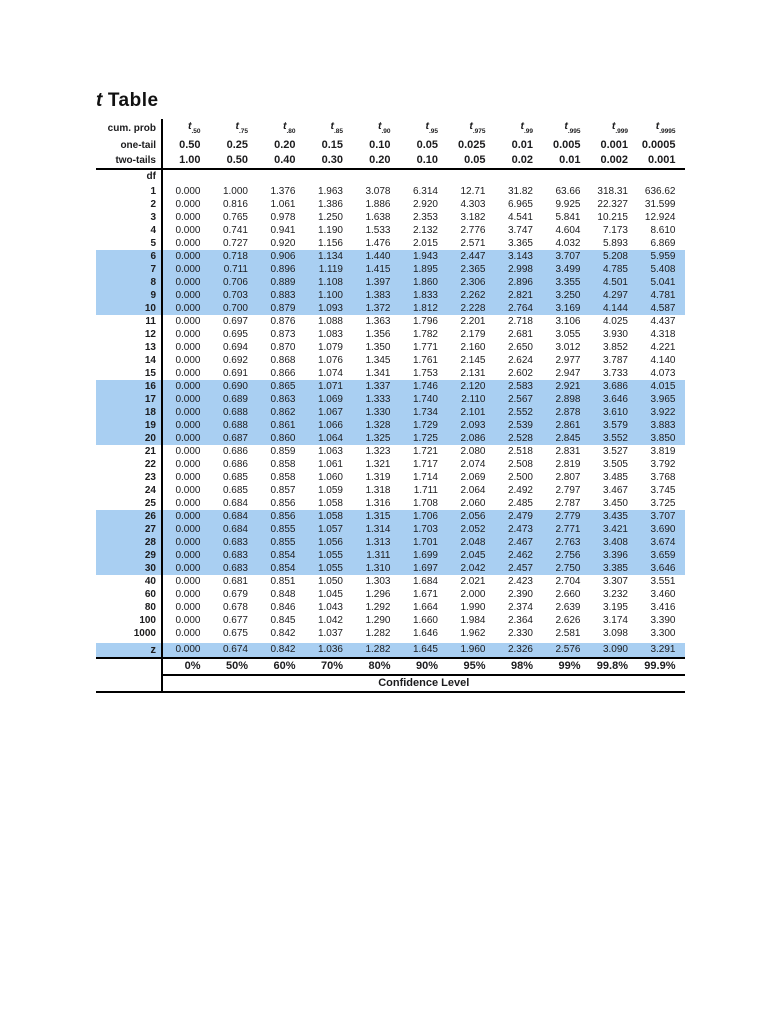 This screenshot has width=768, height=1024. I want to click on df-header-spacer, so click(423, 176).